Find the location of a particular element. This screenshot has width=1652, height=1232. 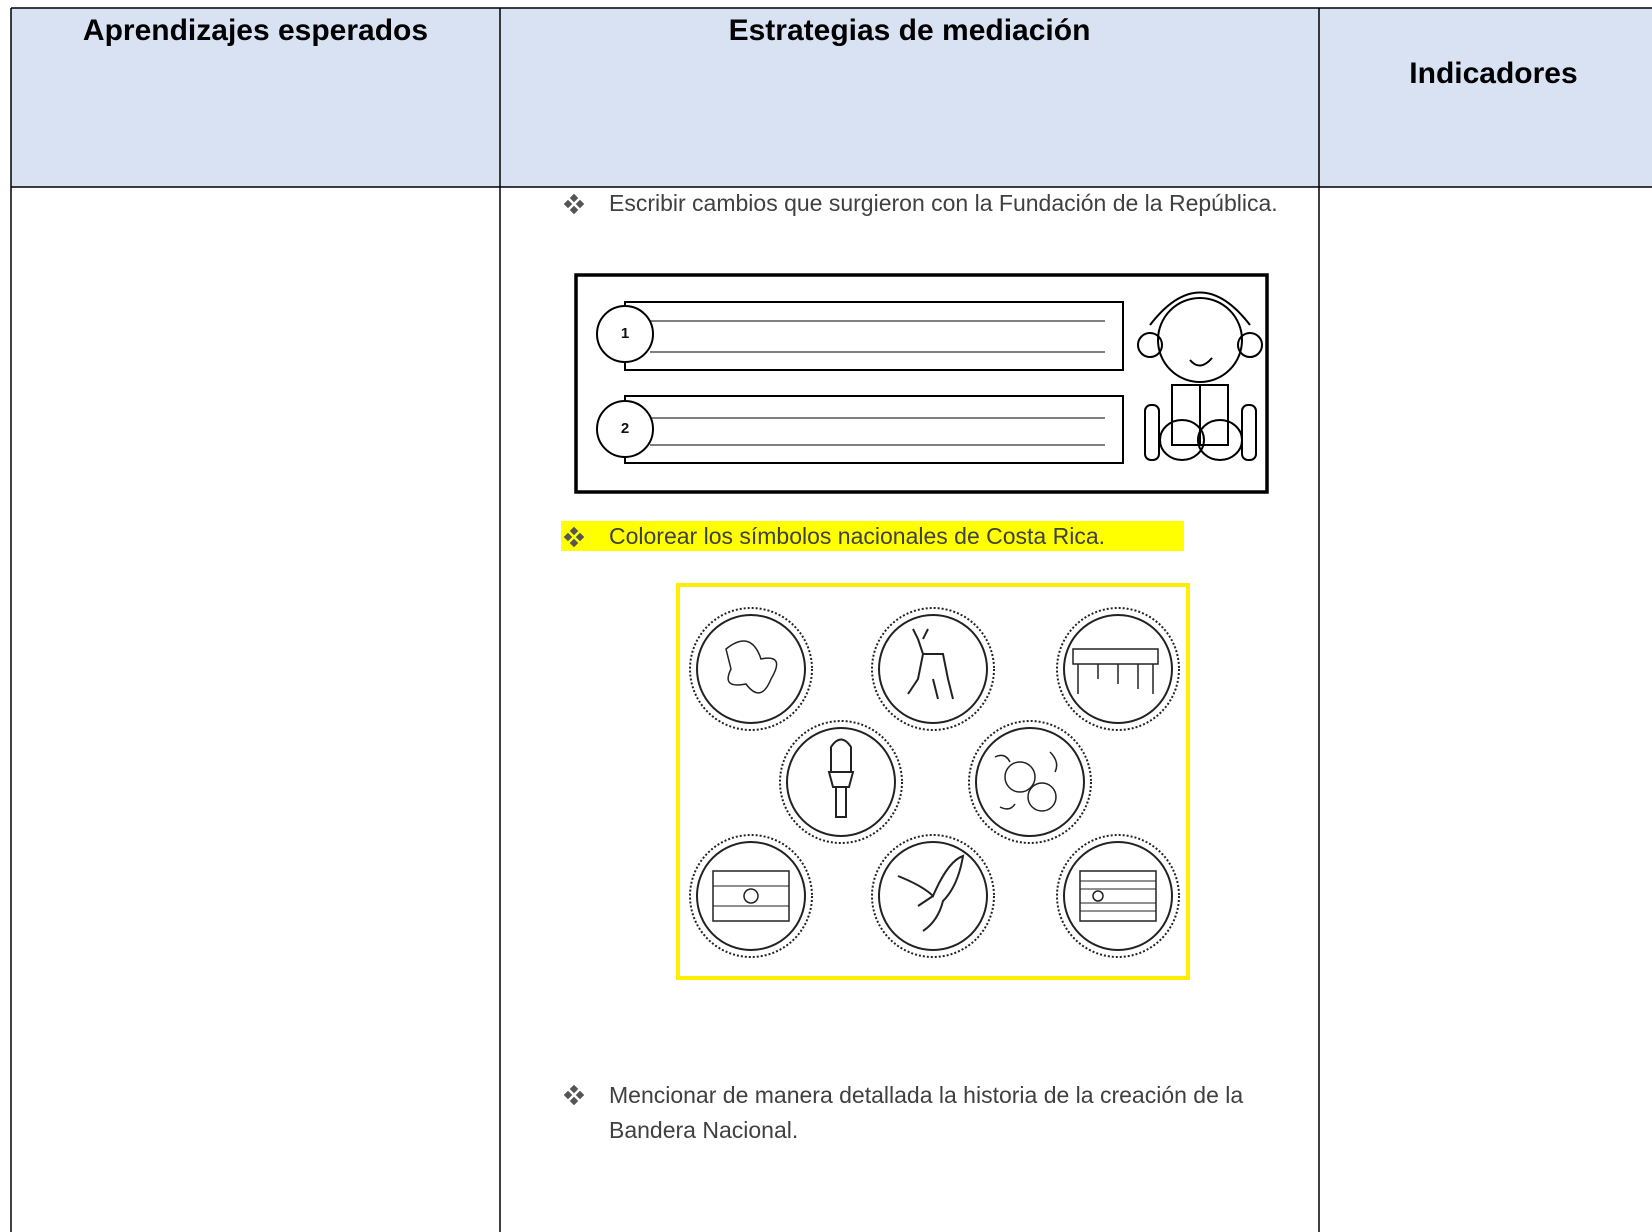

column-header: Indicadores is located at coordinates (1493, 73).